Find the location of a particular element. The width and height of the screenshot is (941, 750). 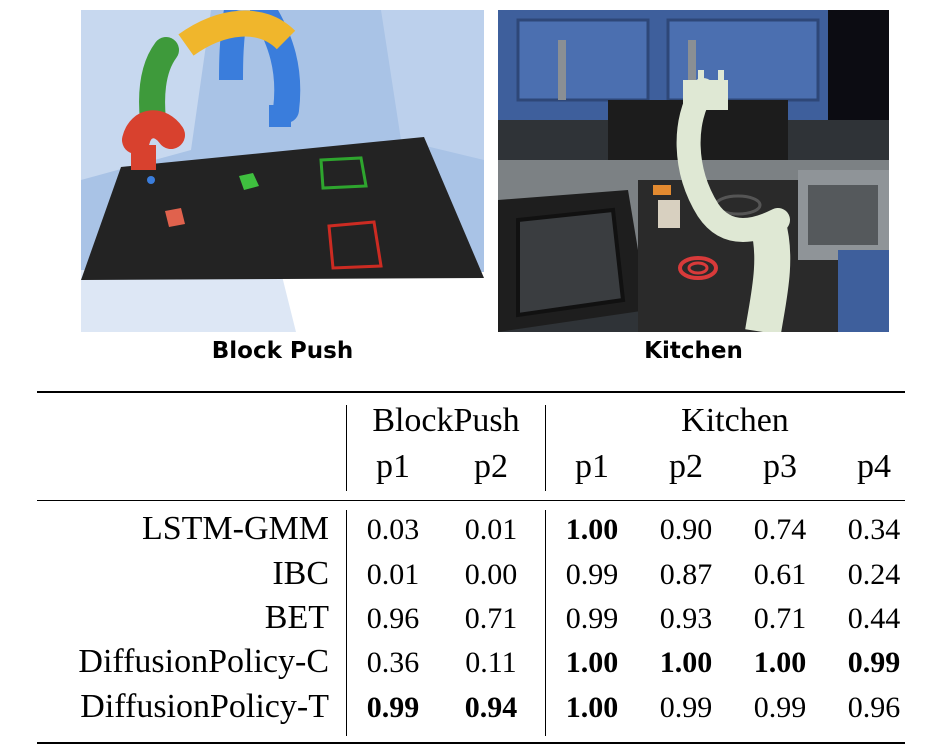

table-cell: 0.03 is located at coordinates (393, 529).